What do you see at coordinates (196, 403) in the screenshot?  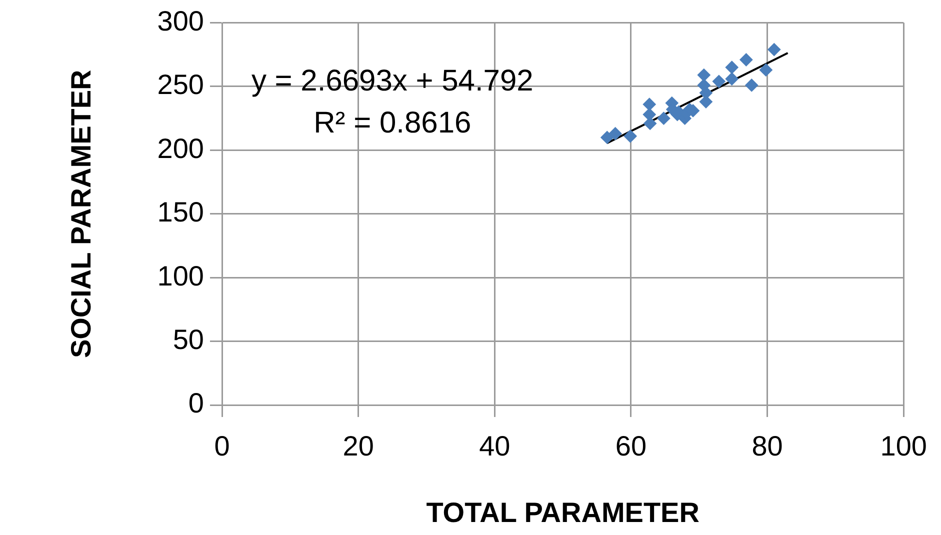 I see `y-tick-label: 0` at bounding box center [196, 403].